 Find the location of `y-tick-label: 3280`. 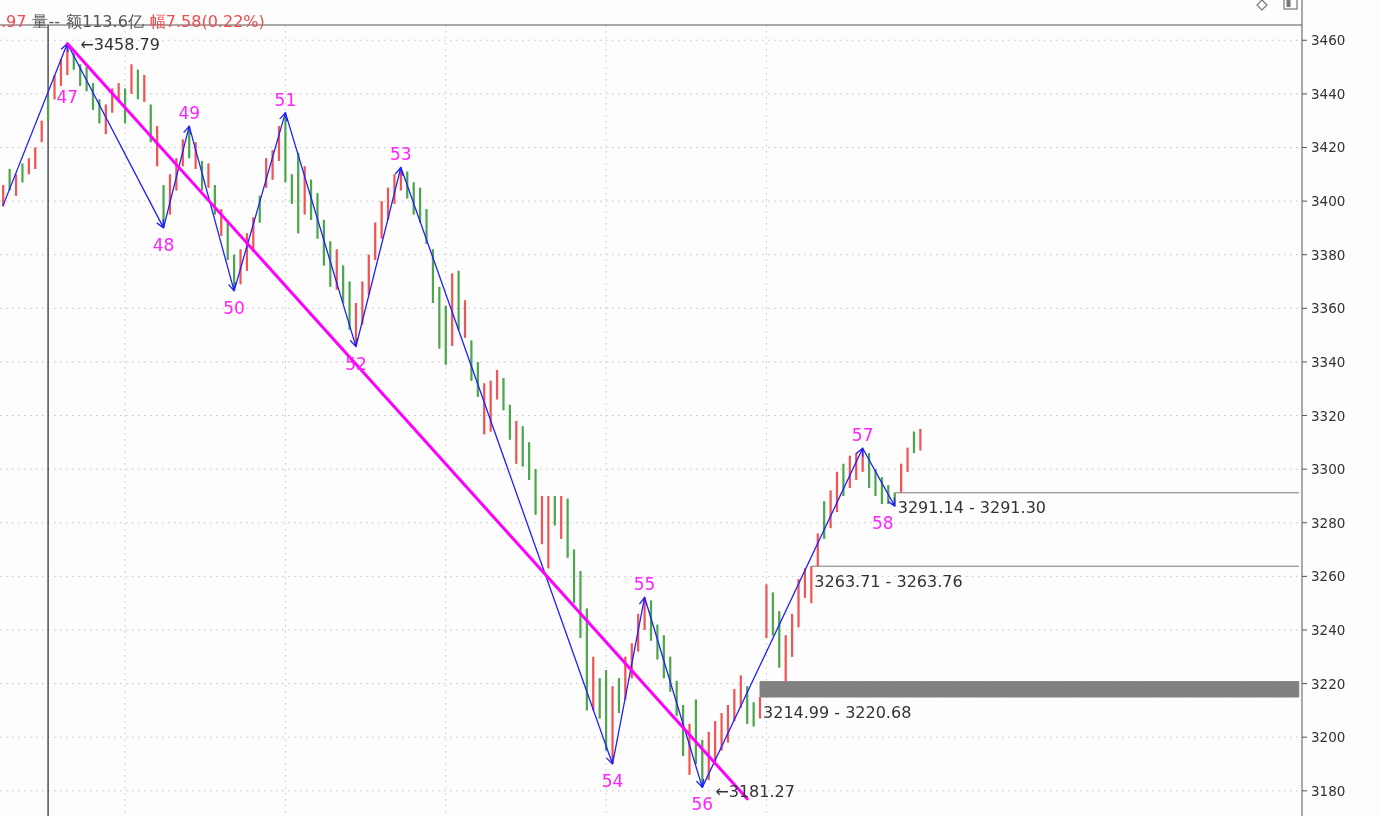

y-tick-label: 3280 is located at coordinates (1328, 522).